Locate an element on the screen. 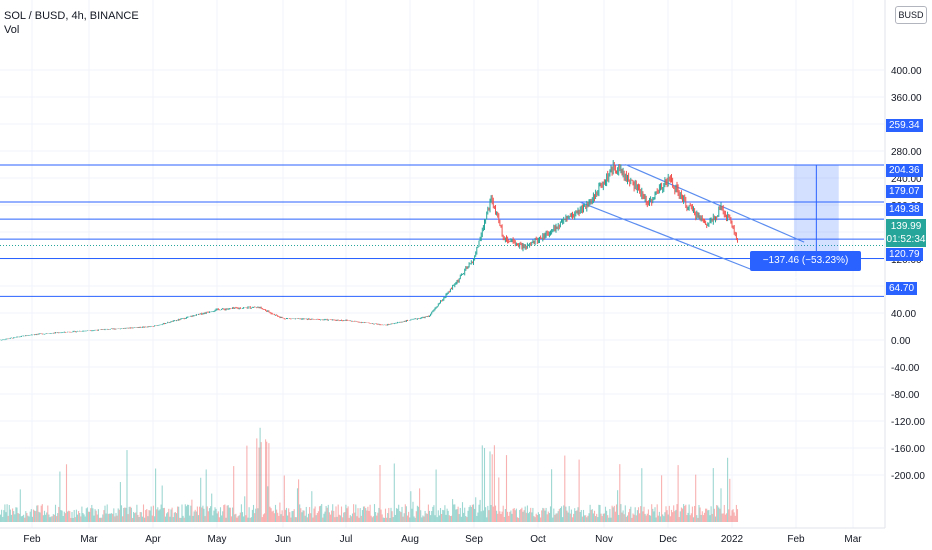 Image resolution: width=932 pixels, height=550 pixels. time-axis-label: Aug is located at coordinates (410, 539).